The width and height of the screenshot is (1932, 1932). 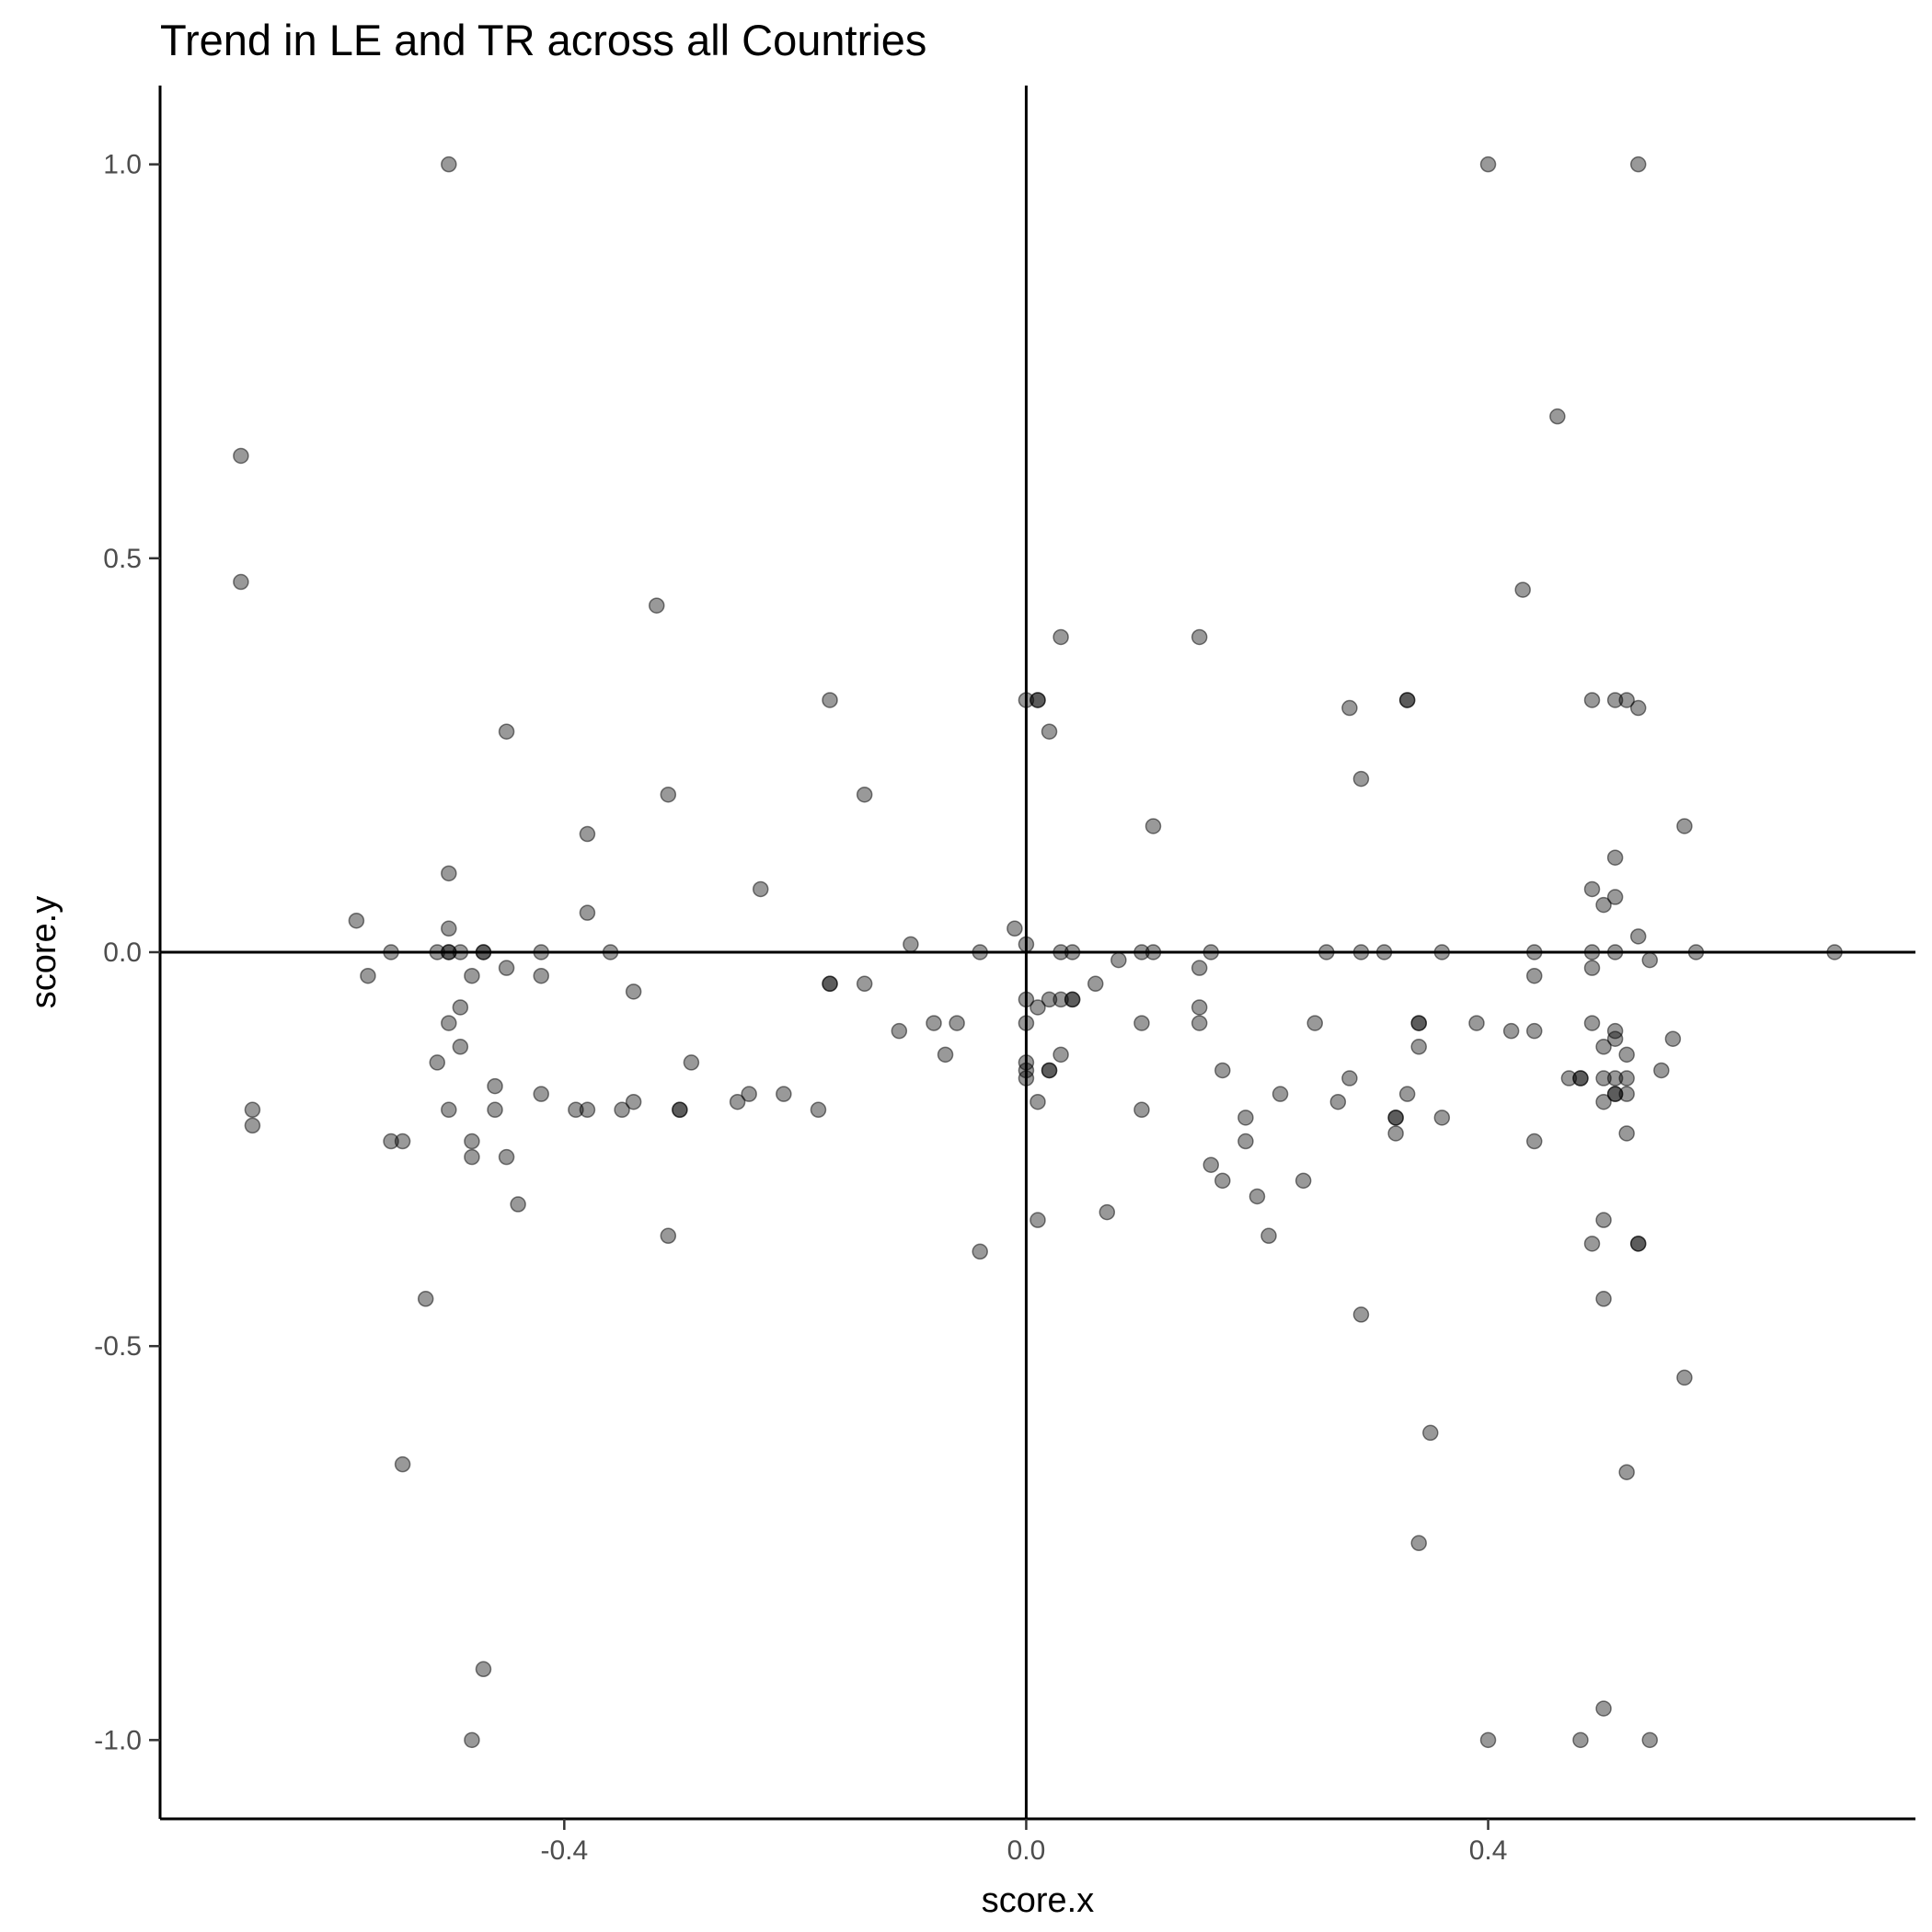 I want to click on y-tick-label: 0.5, so click(x=122, y=559).